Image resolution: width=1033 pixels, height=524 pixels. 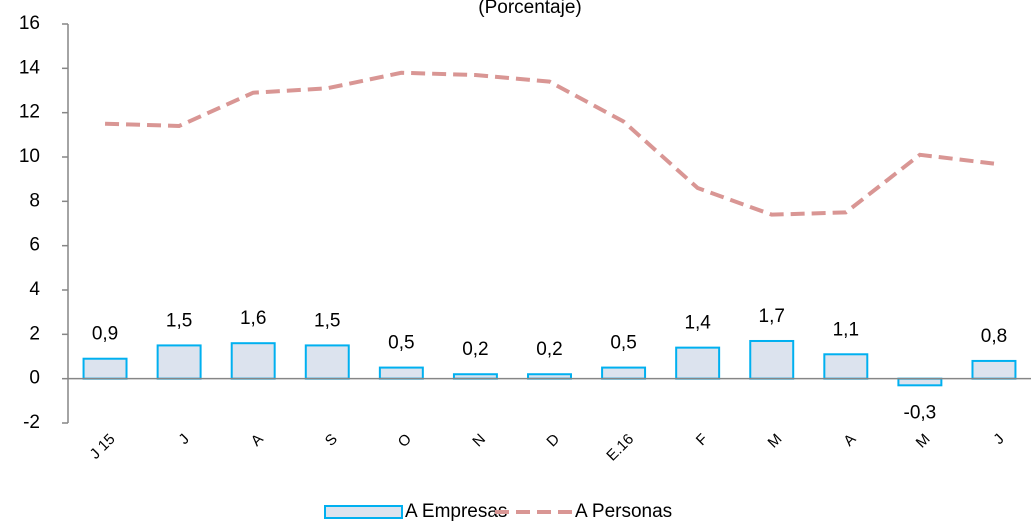 What do you see at coordinates (479, 441) in the screenshot?
I see `x-tick-label: N` at bounding box center [479, 441].